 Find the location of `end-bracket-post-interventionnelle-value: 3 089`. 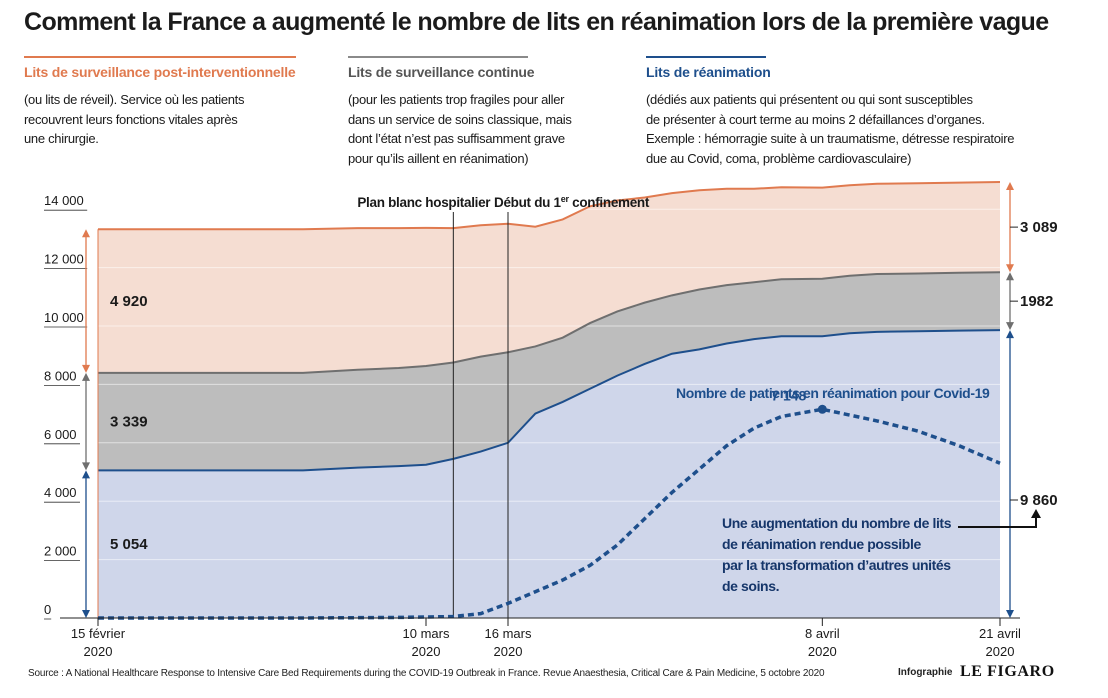

end-bracket-post-interventionnelle-value: 3 089 is located at coordinates (1039, 227).